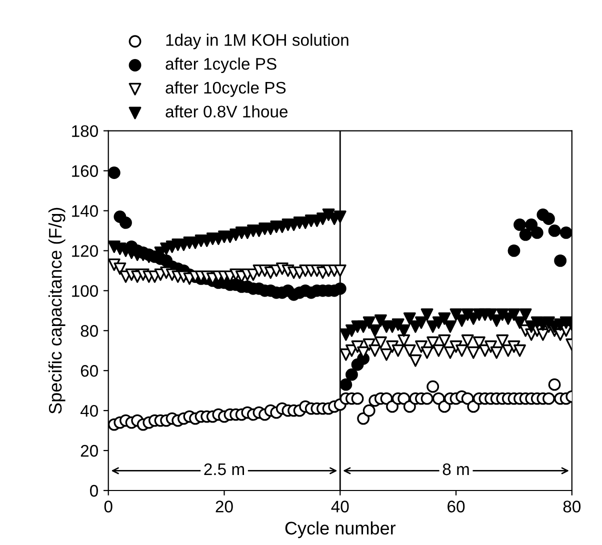 The height and width of the screenshot is (545, 602). What do you see at coordinates (257, 42) in the screenshot?
I see `legend-label: 1day in 1M KOH solution` at bounding box center [257, 42].